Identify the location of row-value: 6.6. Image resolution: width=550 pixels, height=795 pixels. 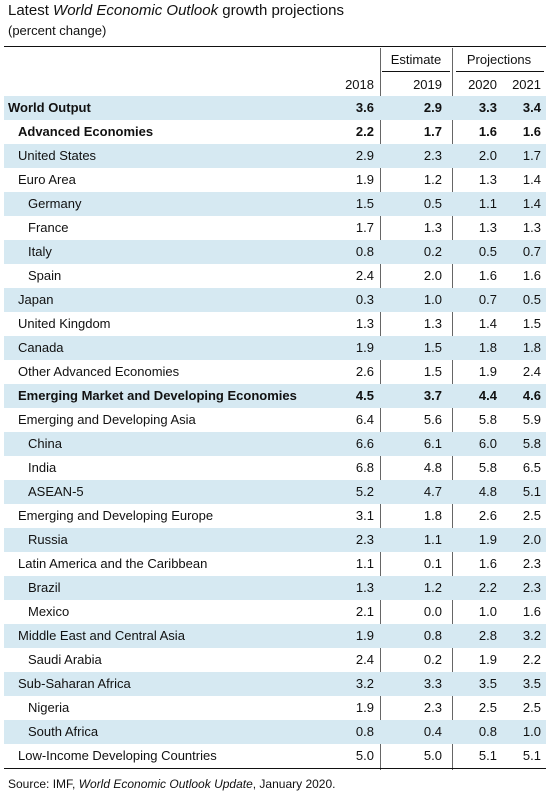
(364, 443).